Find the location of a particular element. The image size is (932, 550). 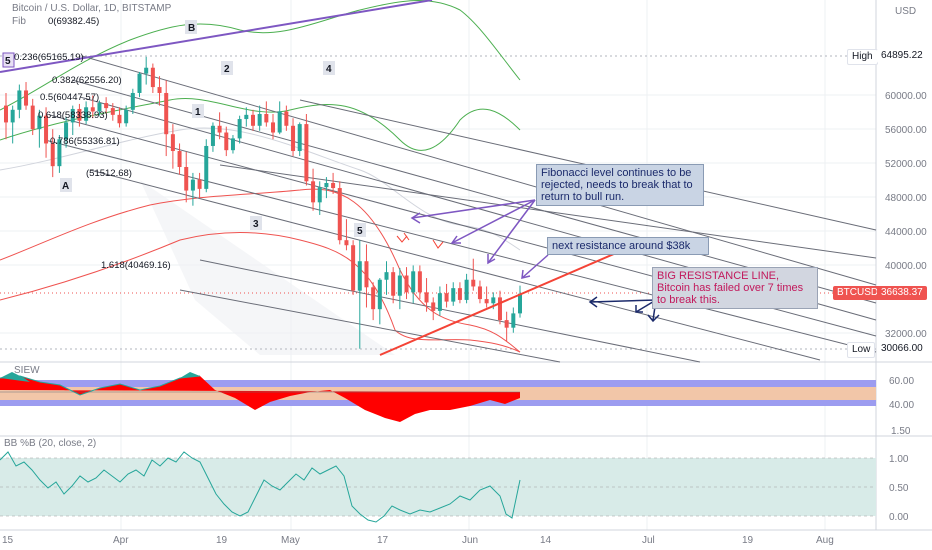

wave-1: 1 is located at coordinates (198, 112).